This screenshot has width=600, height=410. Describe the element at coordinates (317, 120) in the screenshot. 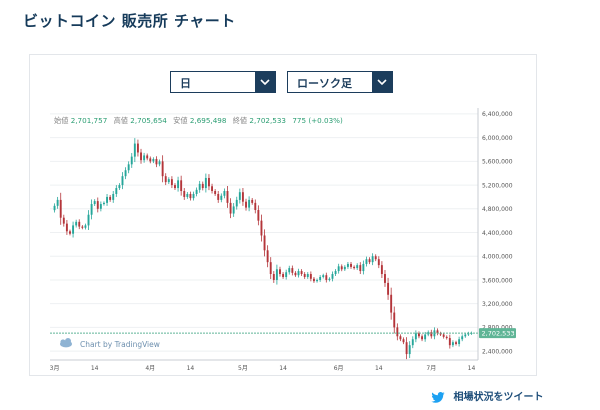

I see `change-value: 775 (+0.03%)` at that location.